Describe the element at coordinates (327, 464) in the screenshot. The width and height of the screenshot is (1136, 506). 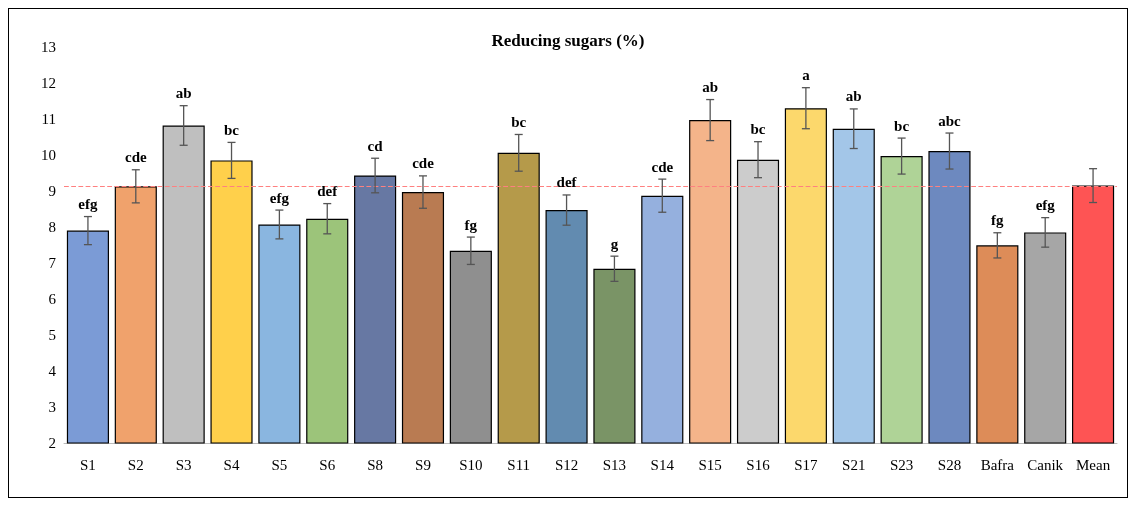
I see `x-tick-label: S6` at that location.